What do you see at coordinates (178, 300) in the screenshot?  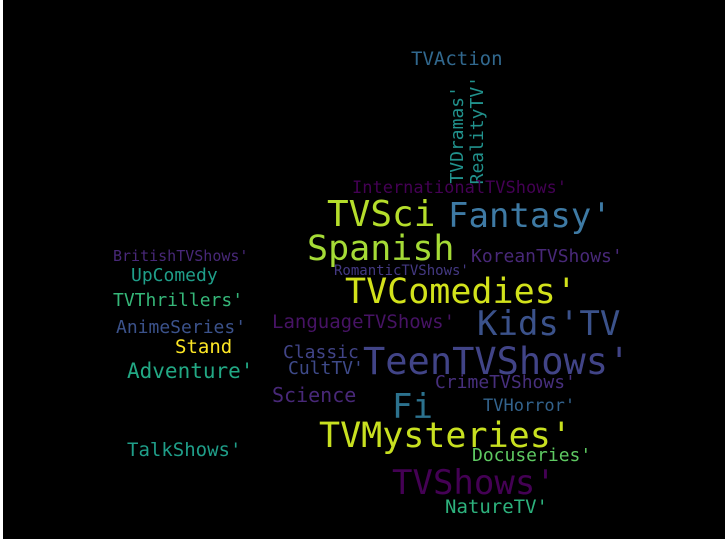 I see `word: TVThrillers'` at bounding box center [178, 300].